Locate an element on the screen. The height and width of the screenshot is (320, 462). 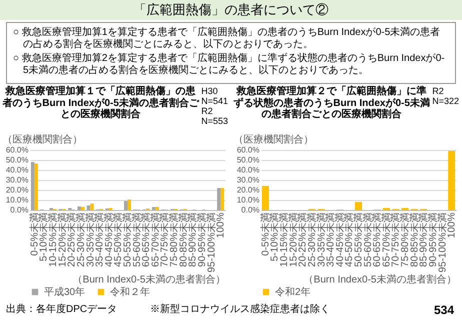
text: N=553 is located at coordinates (214, 121).